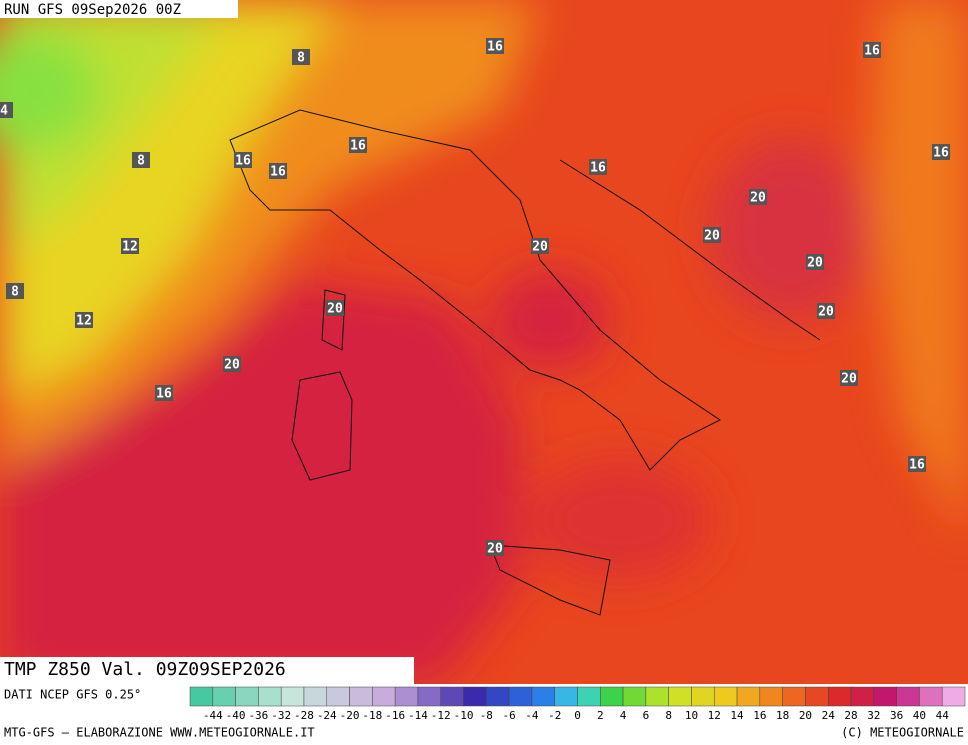  Describe the element at coordinates (372, 715) in the screenshot. I see `colorbar-label: -18` at that location.